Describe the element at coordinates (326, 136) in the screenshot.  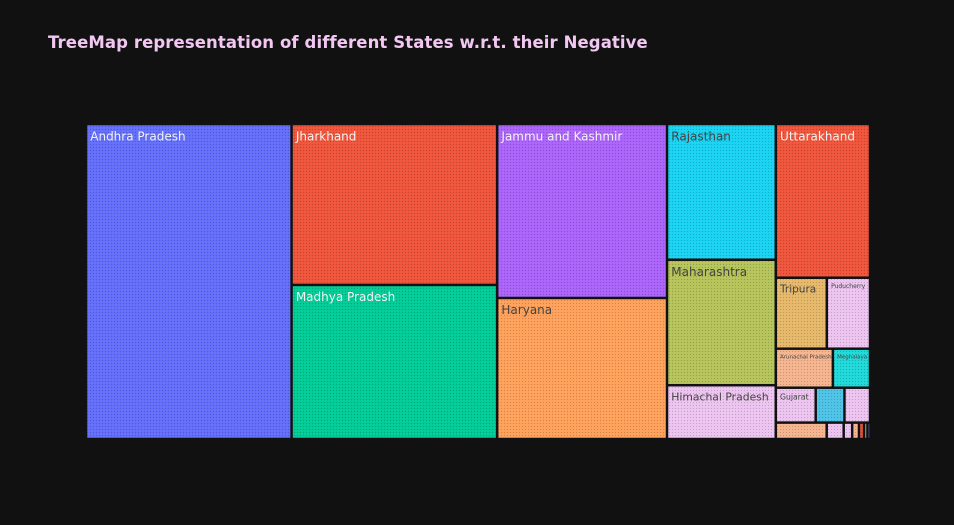
I see `tile-jharkhand-label: Jharkhand` at that location.